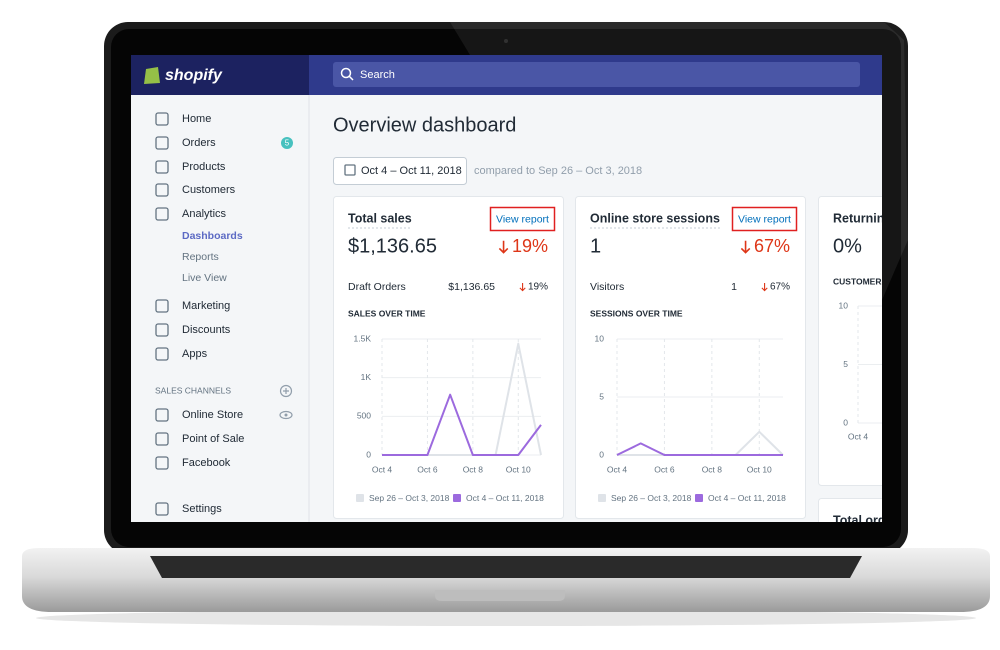  I want to click on add-channel-icon, so click(286, 391).